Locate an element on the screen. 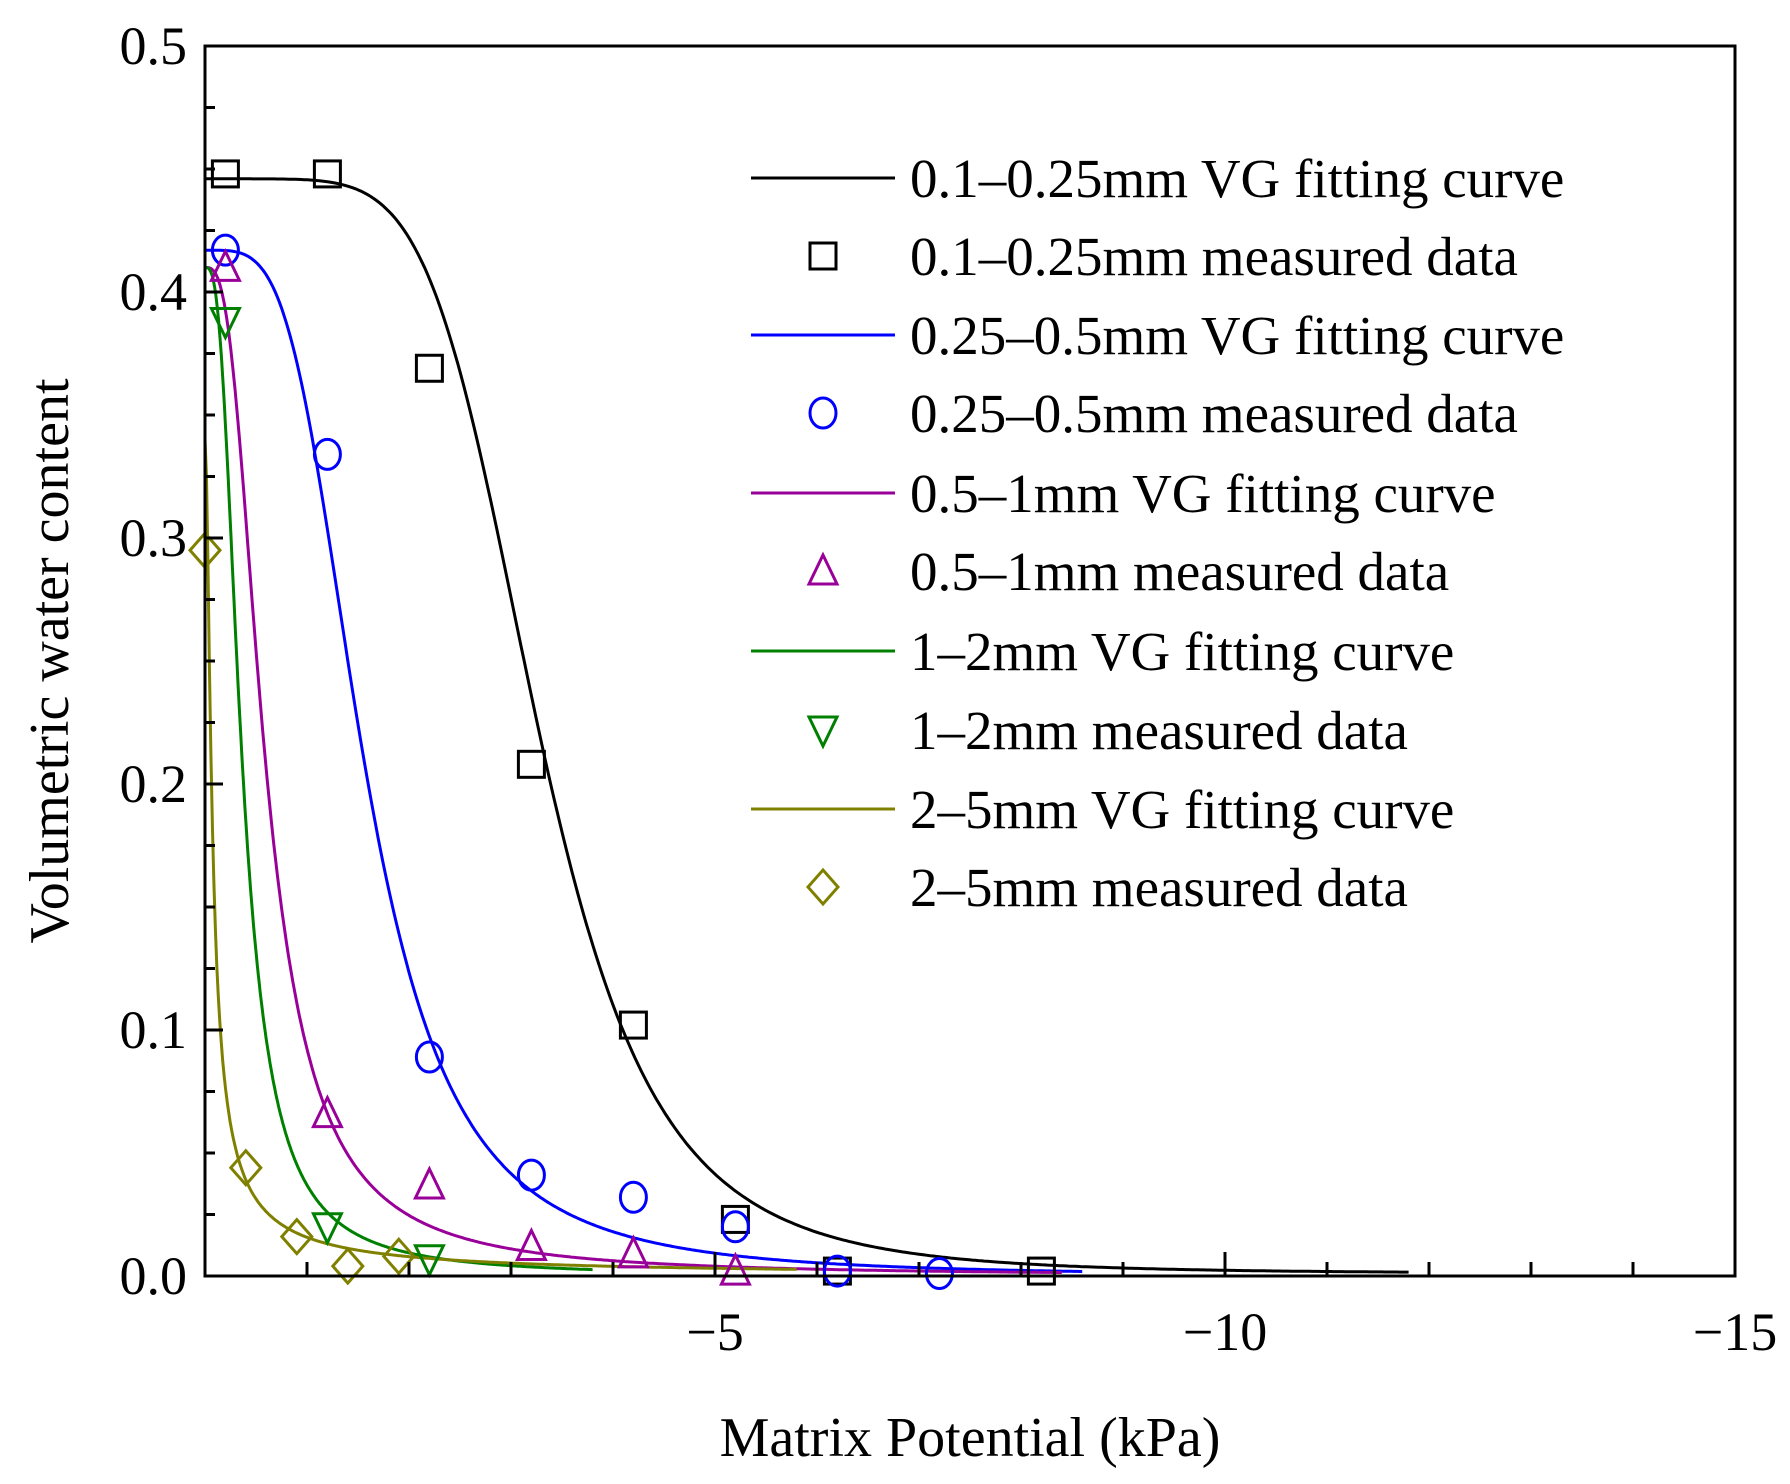  legend-label: 2–5mm measured data is located at coordinates (1159, 887).